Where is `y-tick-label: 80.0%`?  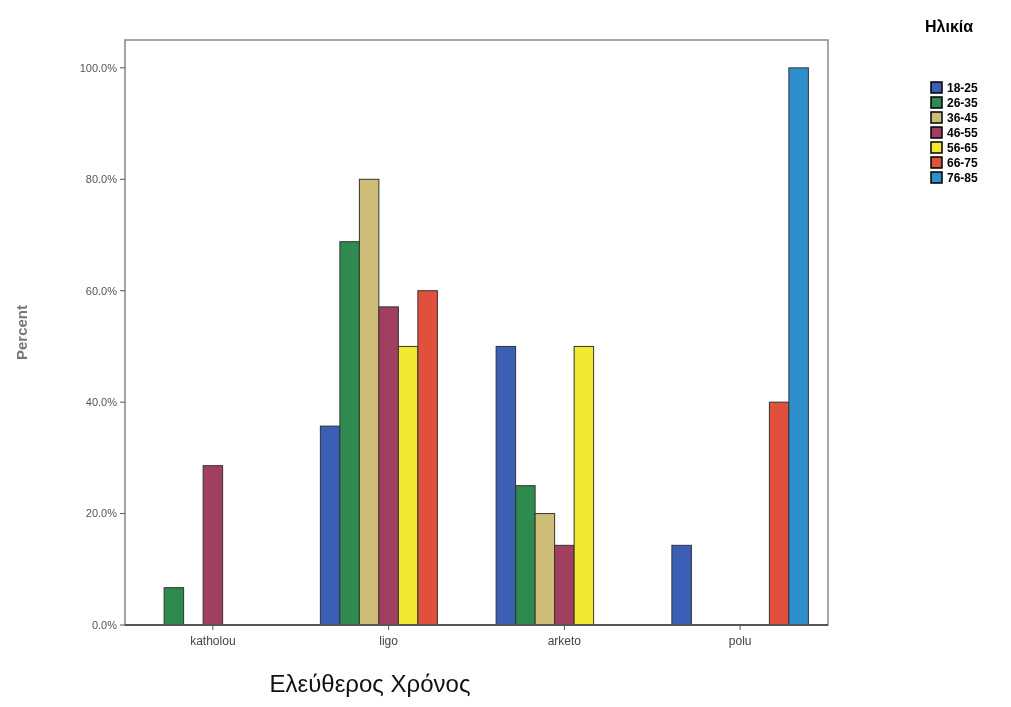
y-tick-label: 80.0% is located at coordinates (101, 179).